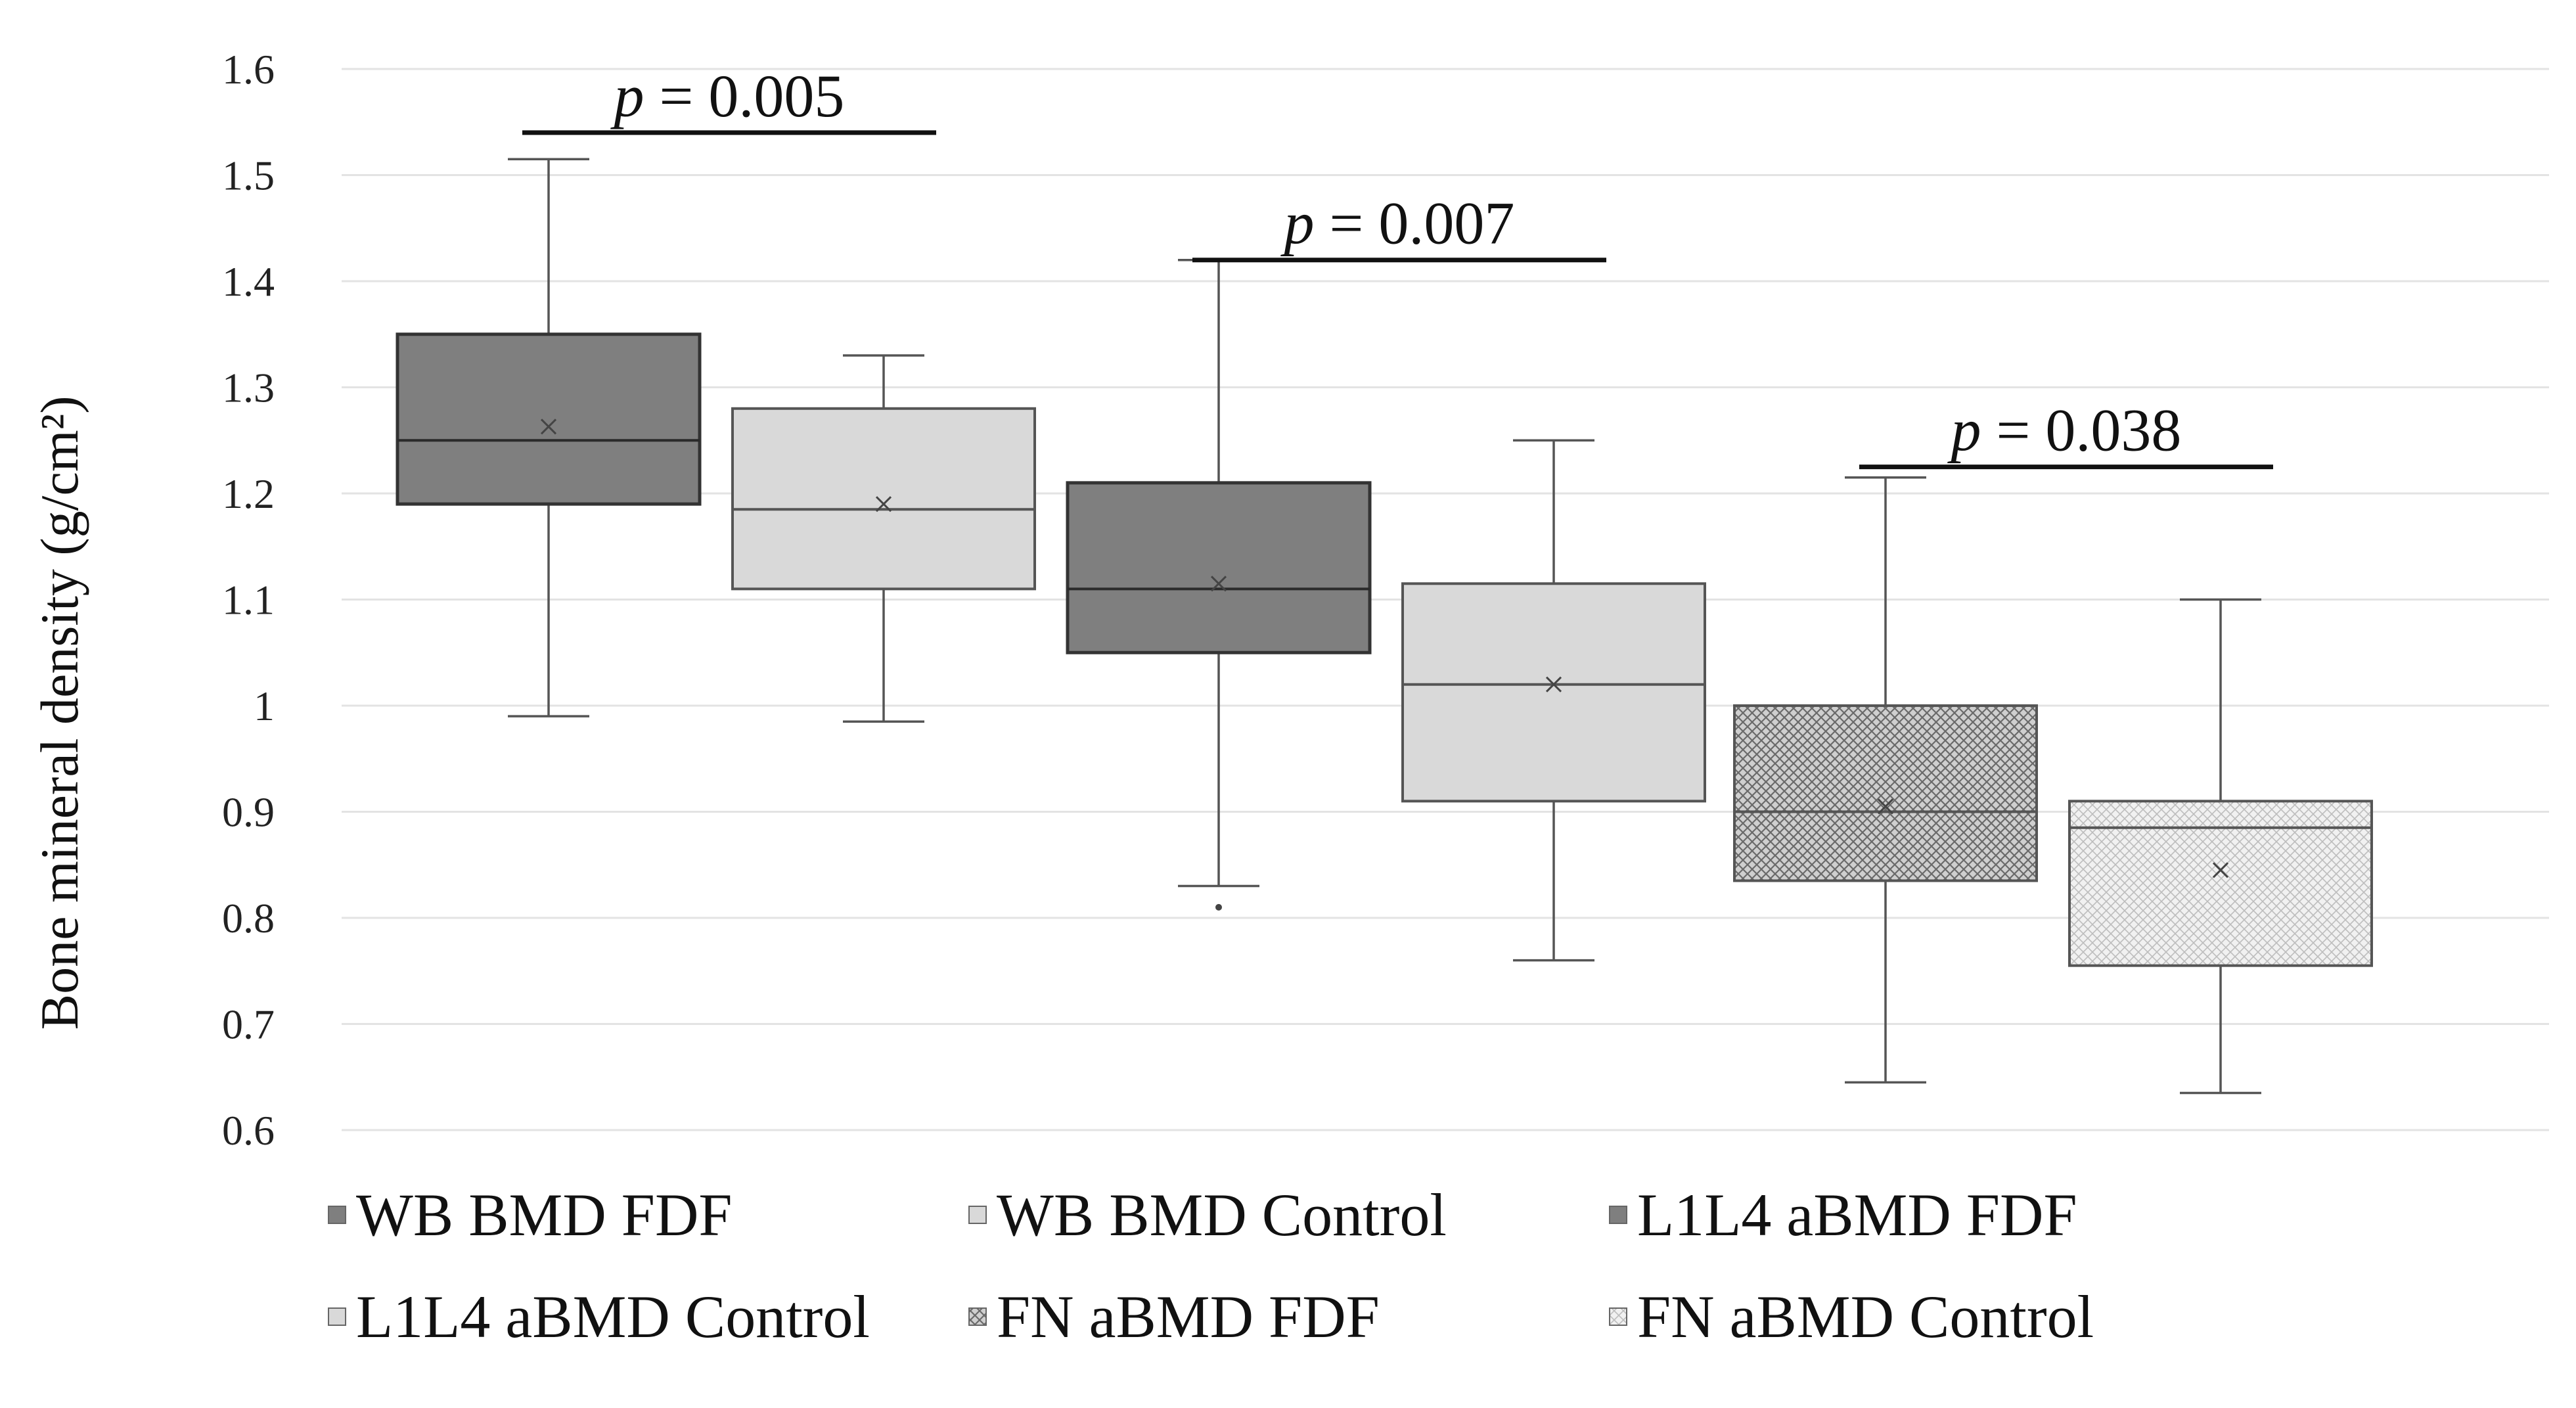 The height and width of the screenshot is (1408, 2576). I want to click on y-tick-label: 0.8, so click(248, 919).